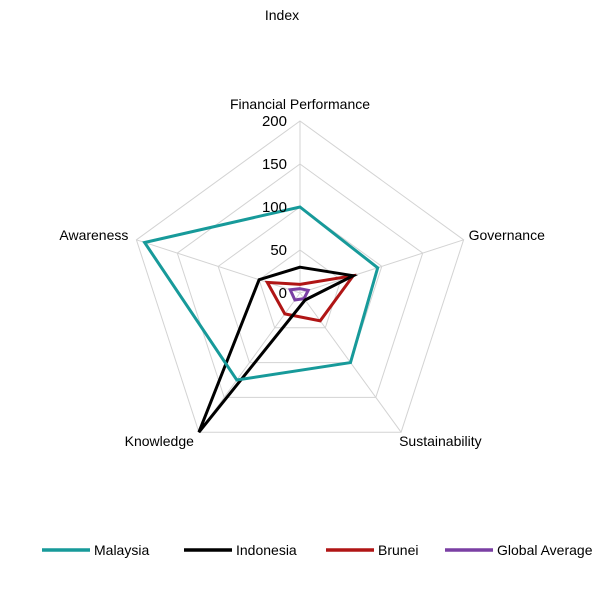 The image size is (600, 605). I want to click on legend-label-1: Indonesia, so click(266, 550).